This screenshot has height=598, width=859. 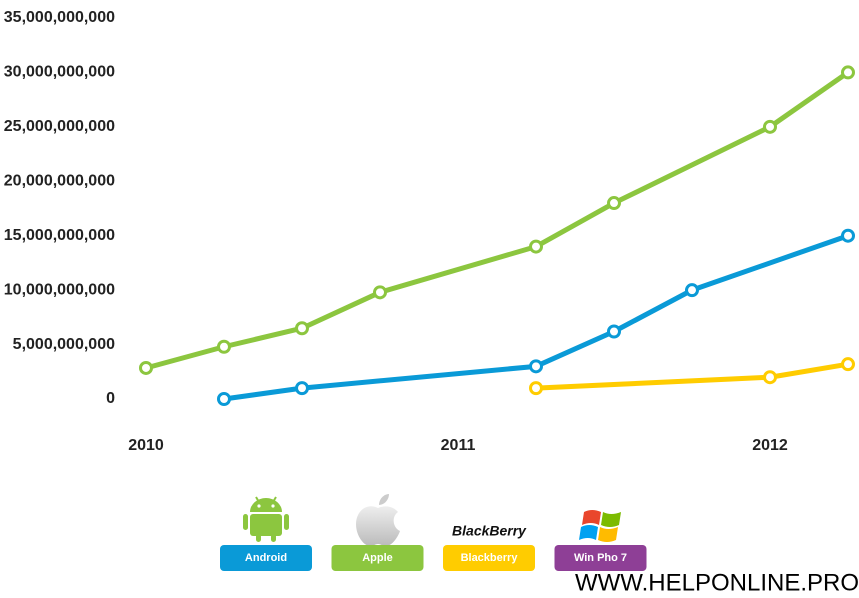 I want to click on legend-logo: BlackBerry, so click(x=489, y=531).